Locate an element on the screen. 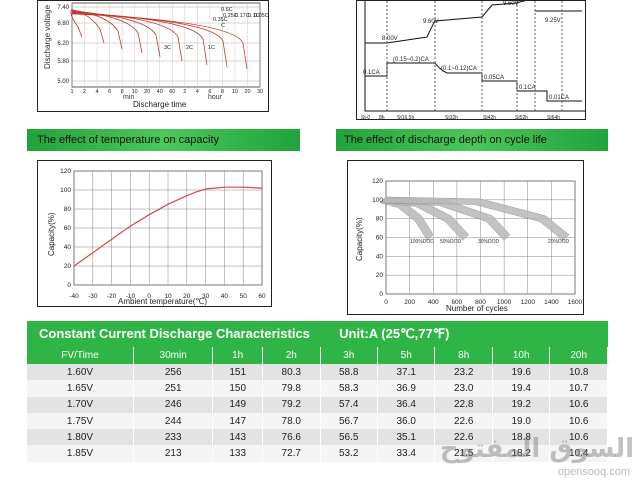  x-tick-label: -30 is located at coordinates (93, 296).